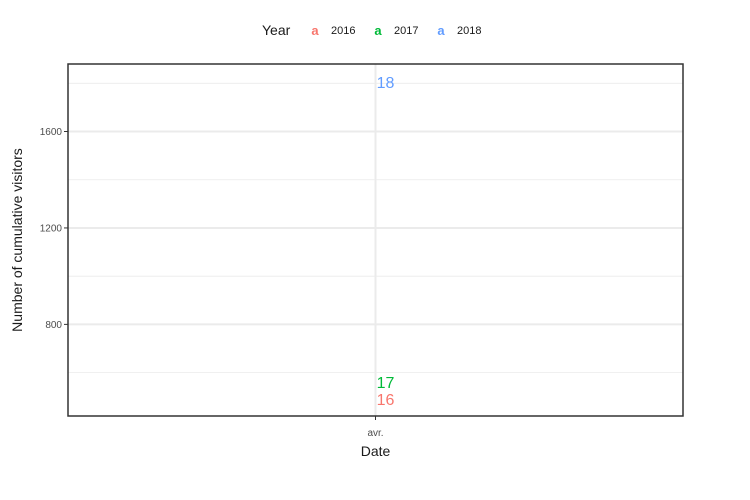 Image resolution: width=750 pixels, height=500 pixels. I want to click on x-tick-label: avr., so click(375, 433).